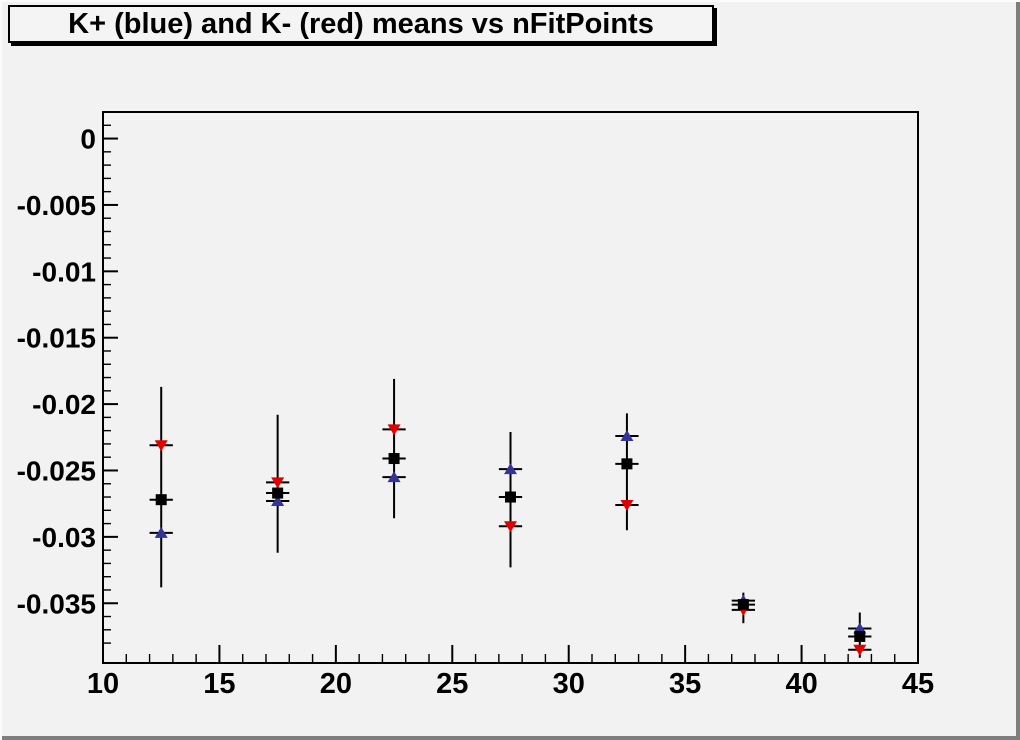 This screenshot has width=1020, height=740. What do you see at coordinates (88, 139) in the screenshot?
I see `y-axis-tick-label: 0` at bounding box center [88, 139].